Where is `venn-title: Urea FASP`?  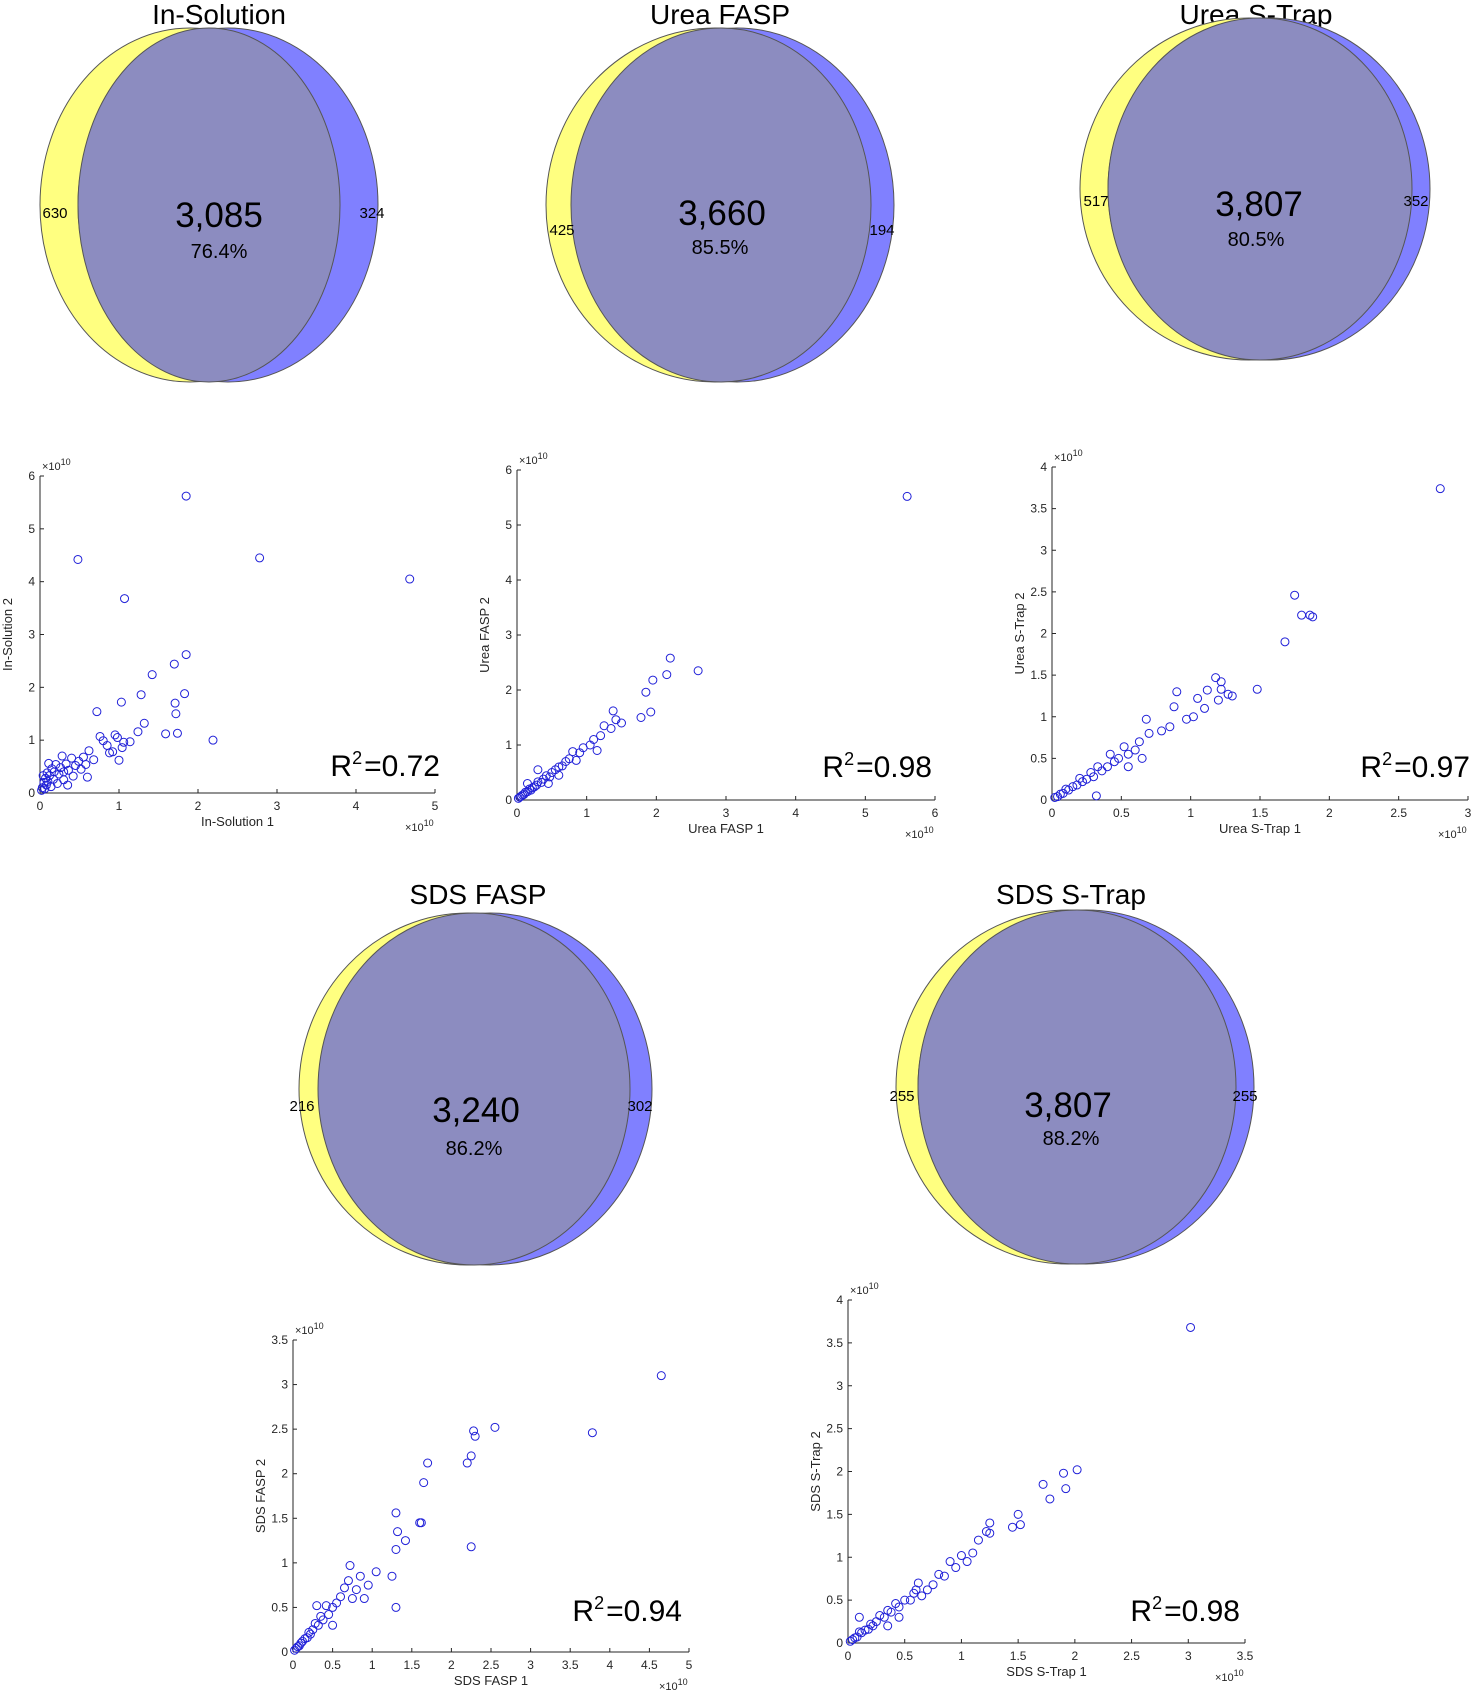 venn-title: Urea FASP is located at coordinates (720, 15).